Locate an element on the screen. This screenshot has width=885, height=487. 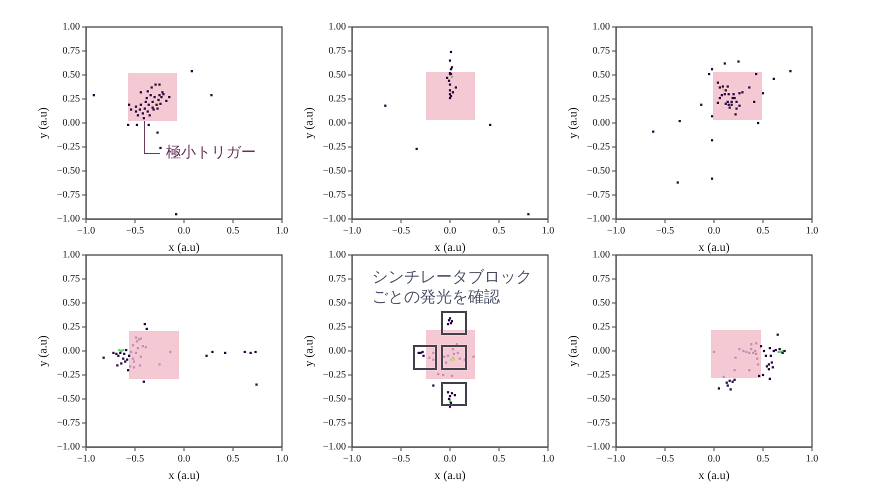
annotation: 極小トリガー is located at coordinates (211, 152).